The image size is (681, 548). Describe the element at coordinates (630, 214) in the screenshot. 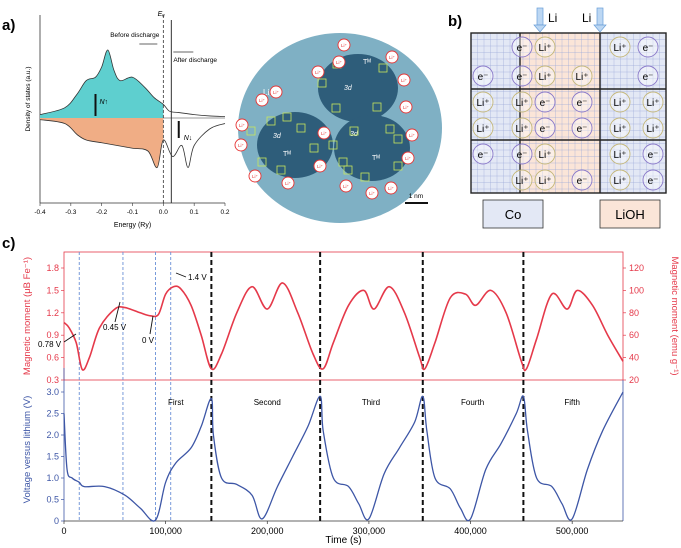

I see `lioh-legend-box` at that location.